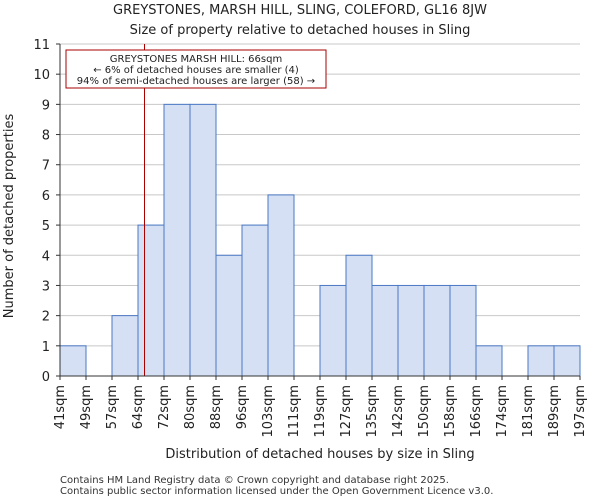 This screenshot has height=500, width=600. What do you see at coordinates (46, 347) in the screenshot?
I see `y-tick-label: 1` at bounding box center [46, 347].